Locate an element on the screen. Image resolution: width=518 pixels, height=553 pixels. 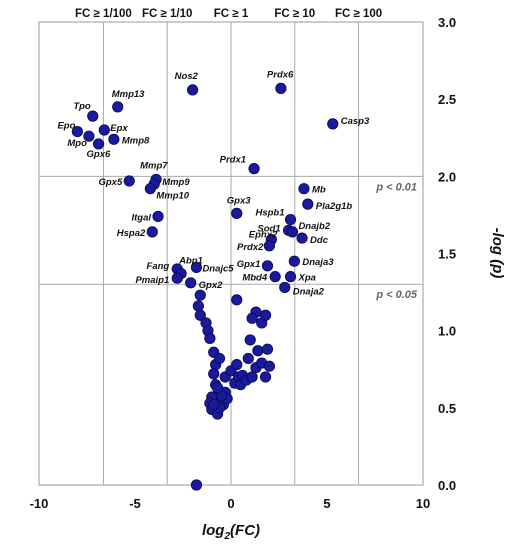
x-tick-label-4: 10 is located at coordinates (423, 503).